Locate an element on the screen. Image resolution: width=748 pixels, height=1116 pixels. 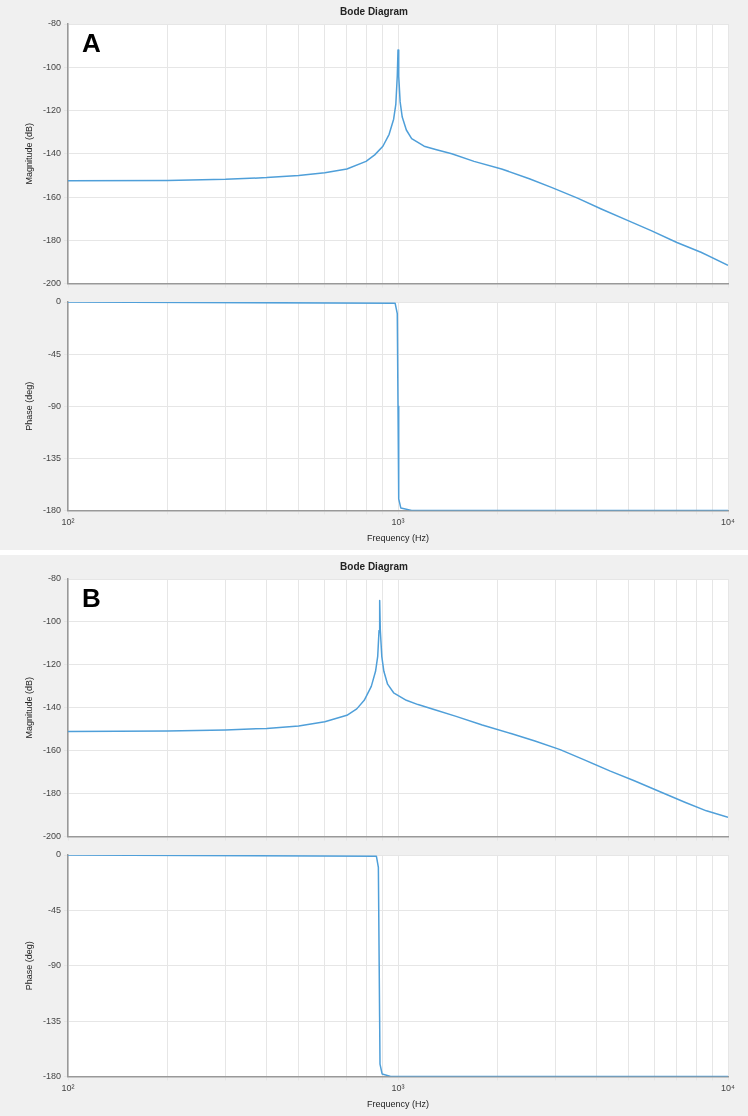
annotation: B is located at coordinates (91, 598).